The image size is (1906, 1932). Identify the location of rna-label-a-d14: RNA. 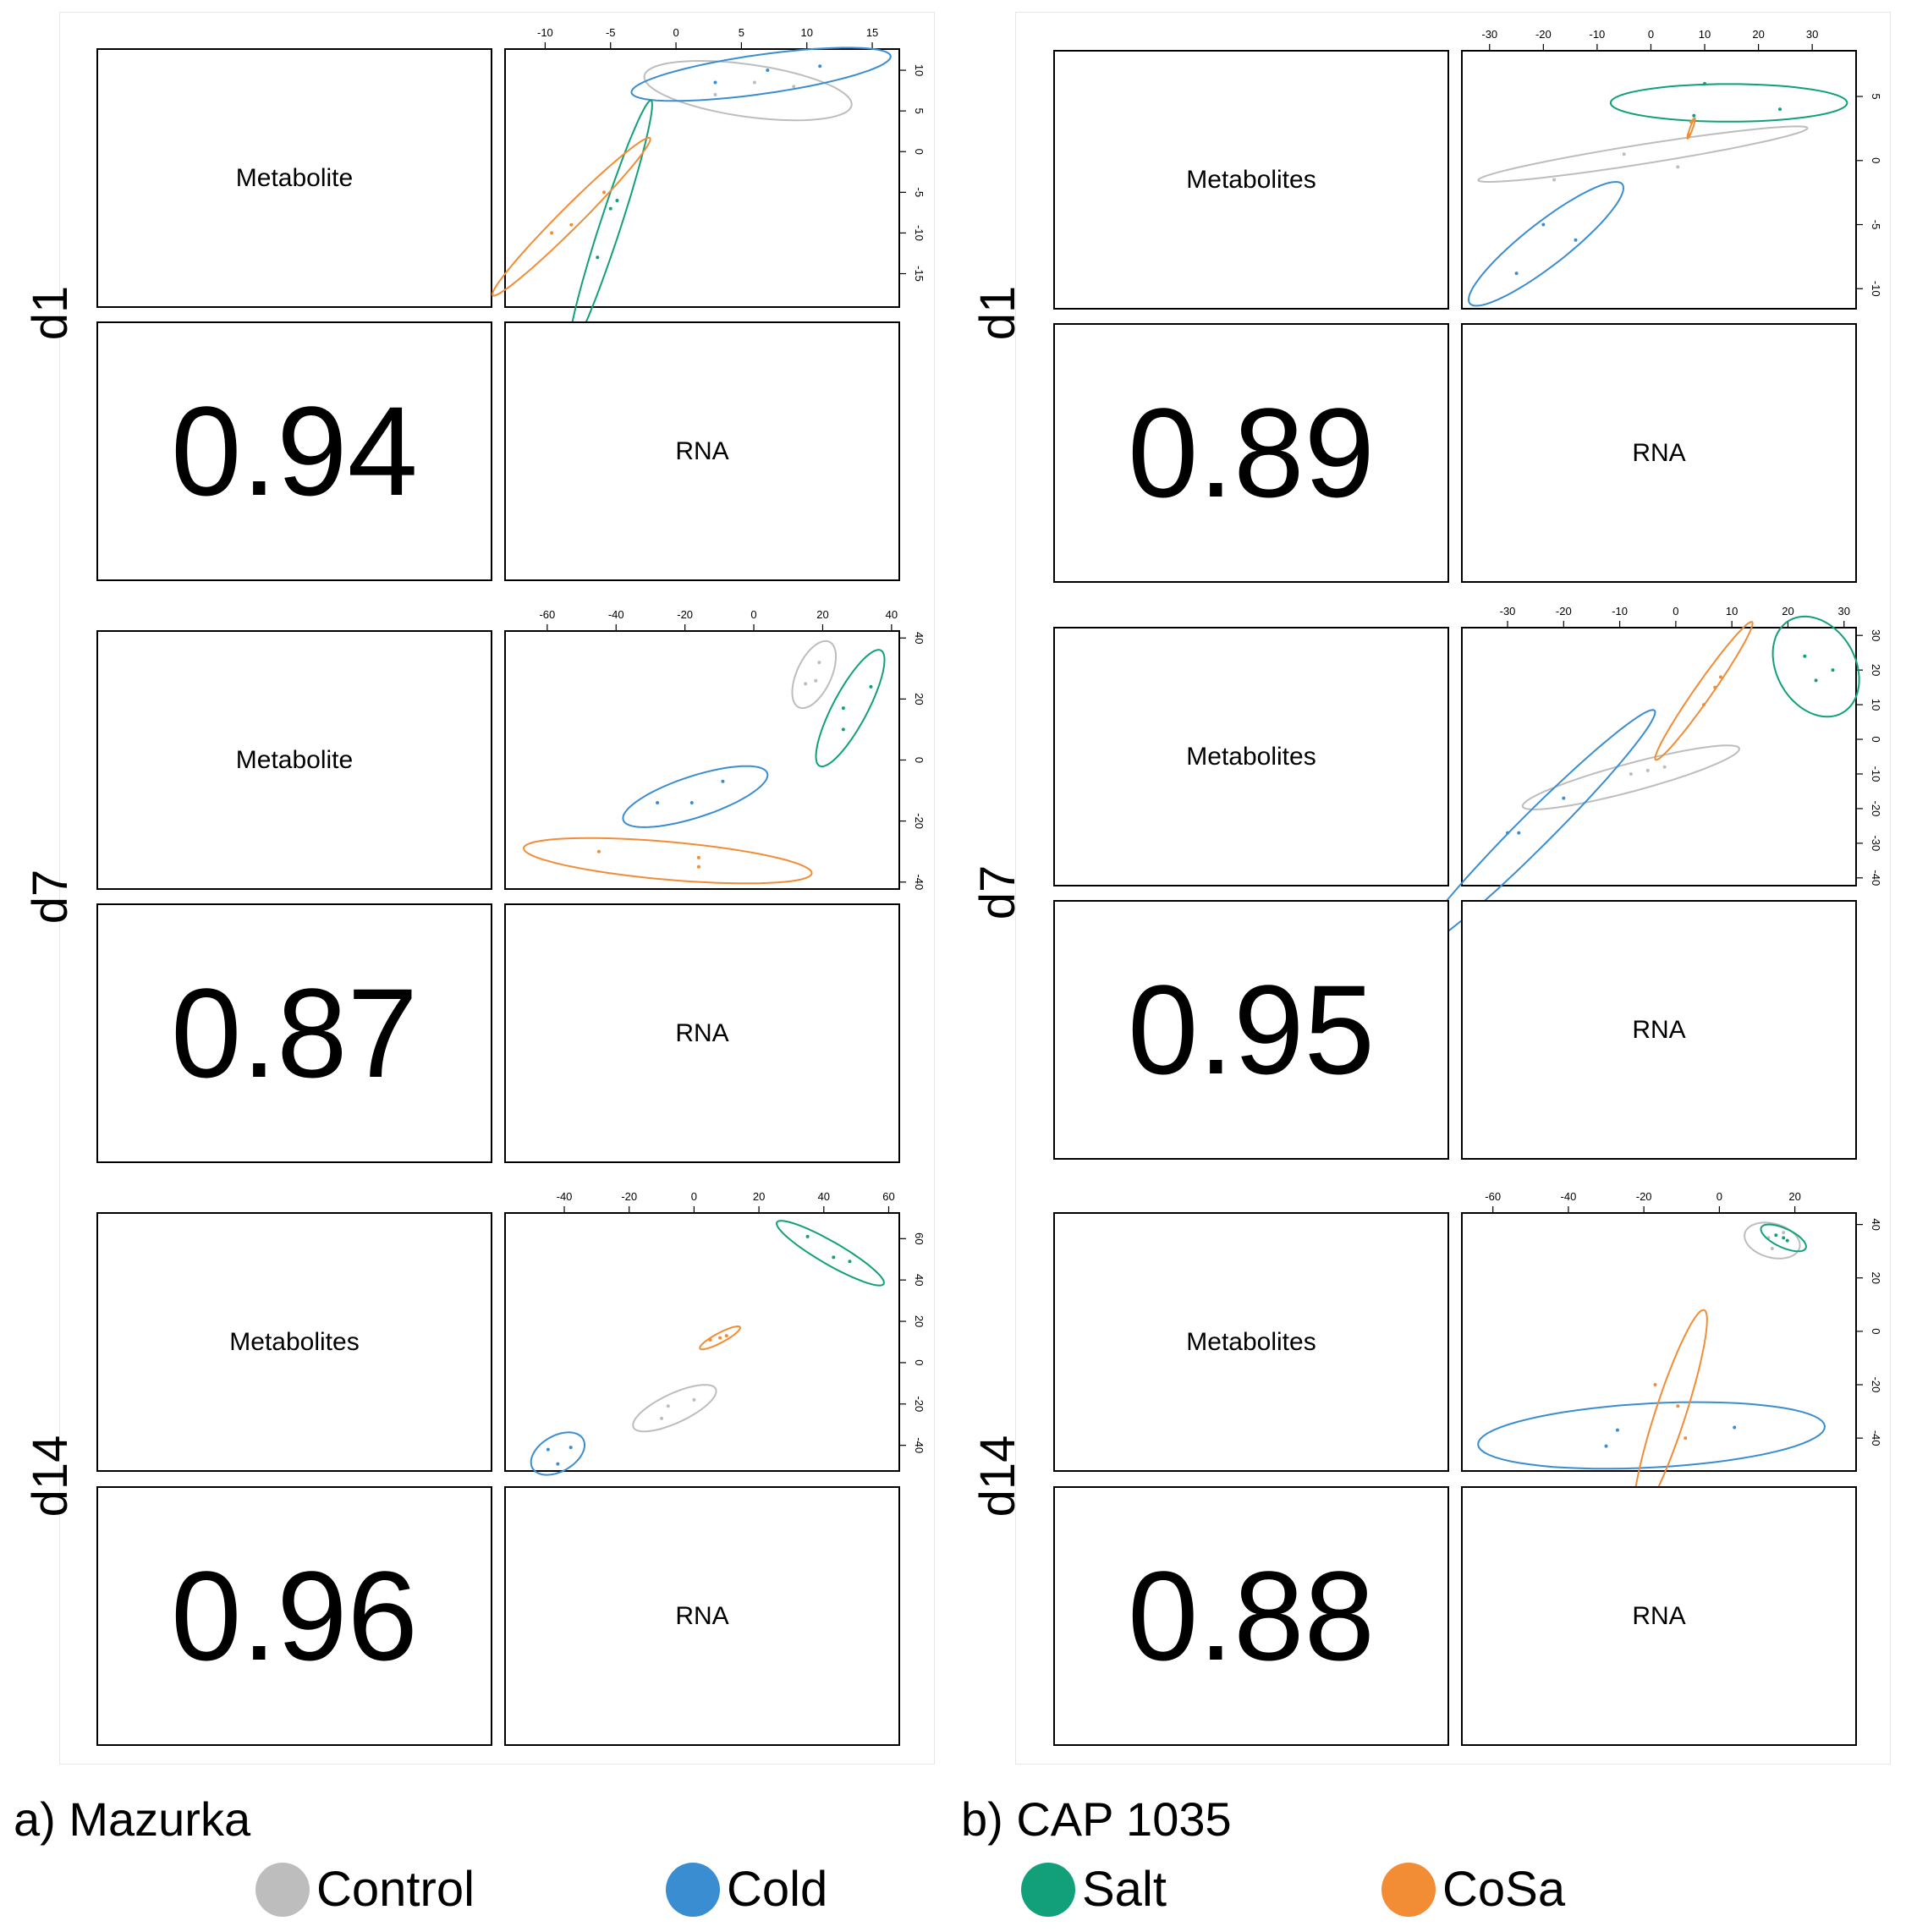
(702, 1616).